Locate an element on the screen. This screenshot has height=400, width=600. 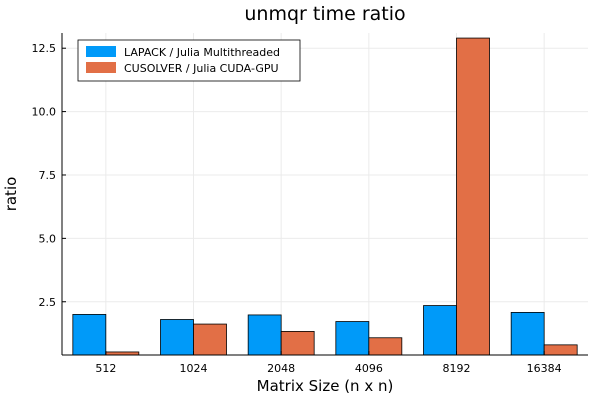
legend-label-lapack: LAPACK / Julia Multithreaded is located at coordinates (202, 52).